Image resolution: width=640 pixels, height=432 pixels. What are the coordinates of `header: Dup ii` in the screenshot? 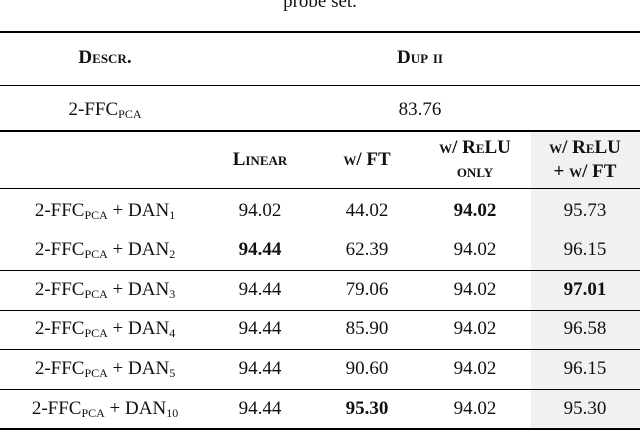 It's located at (420, 57).